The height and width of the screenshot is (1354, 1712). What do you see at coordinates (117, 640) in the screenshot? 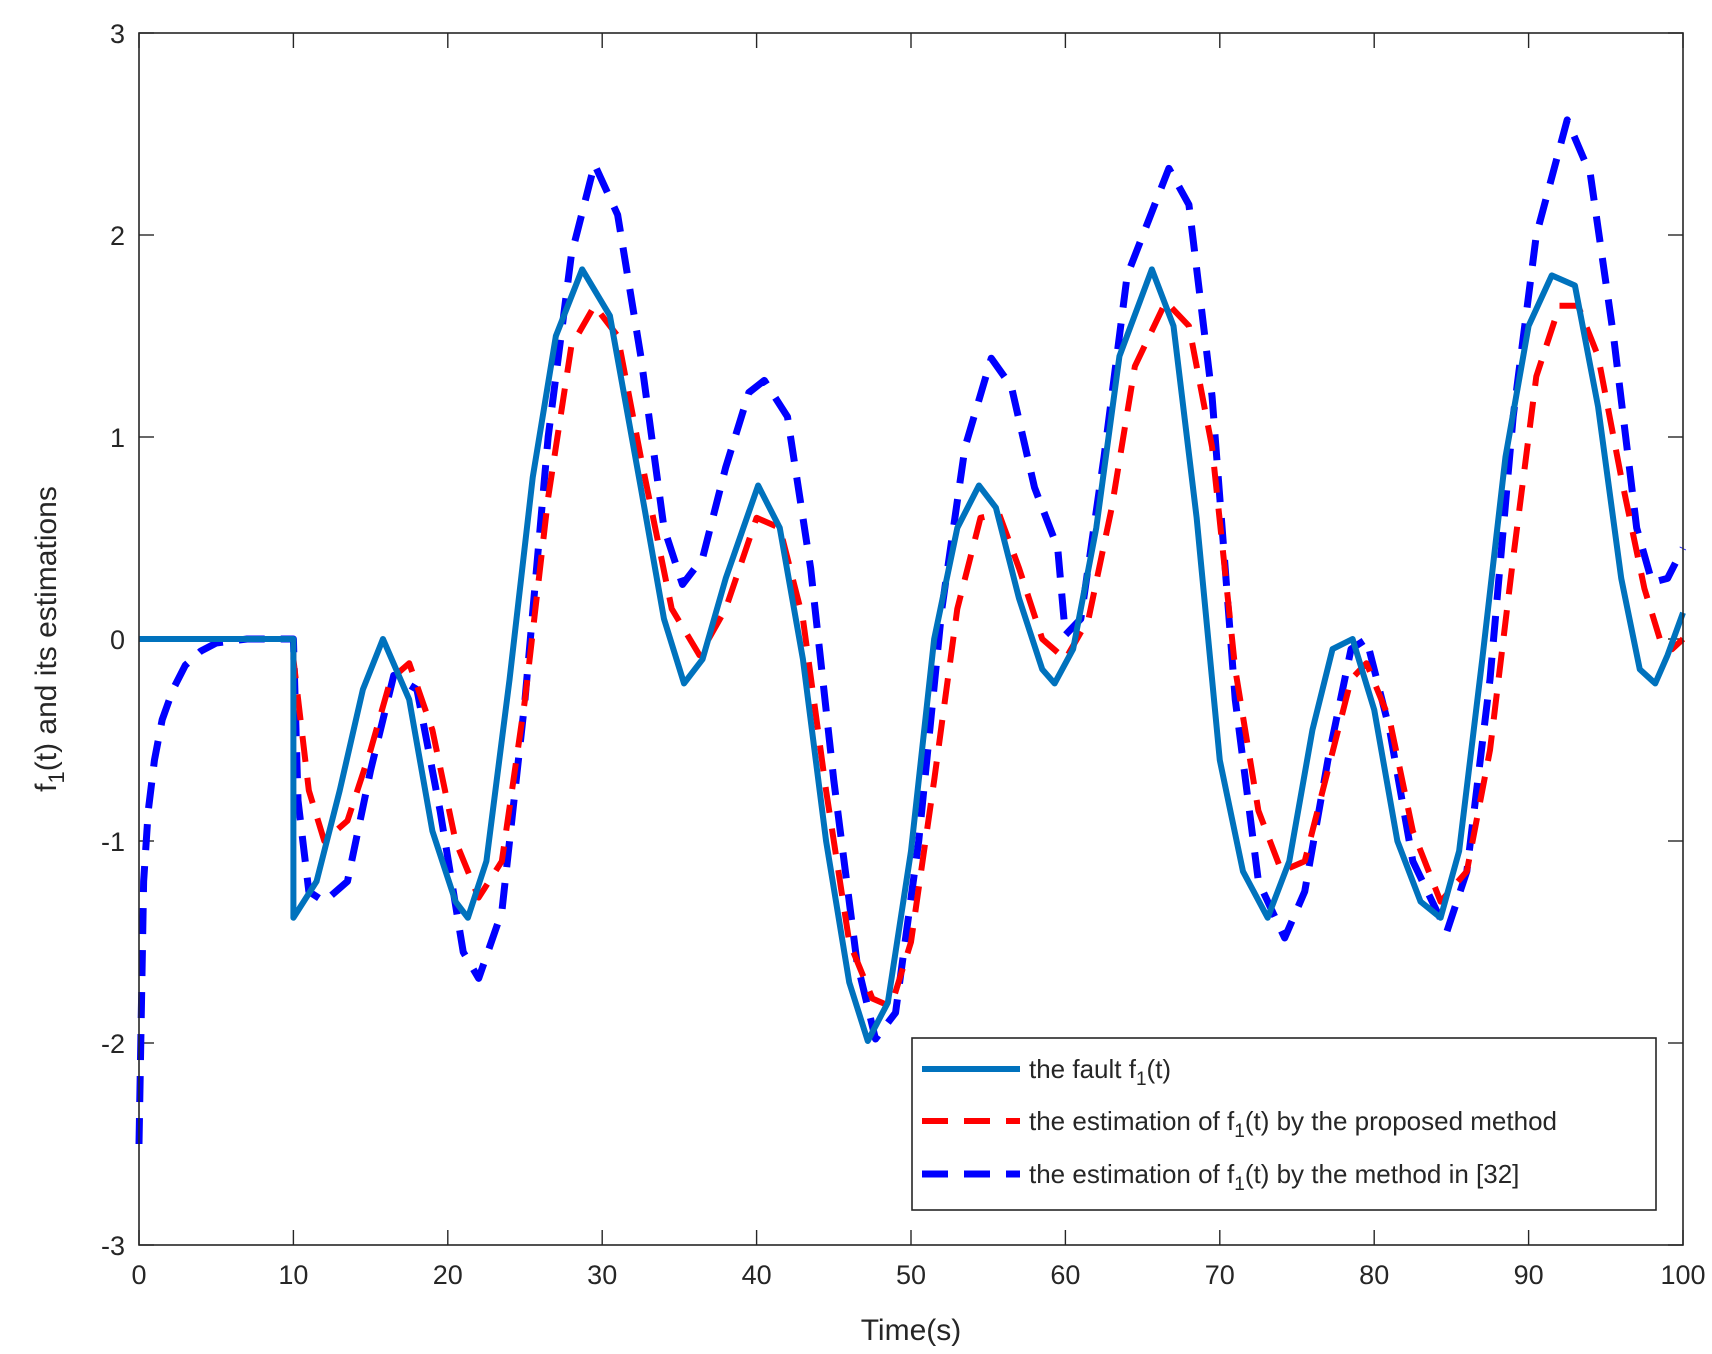
I see `y-tick-label: 0` at bounding box center [117, 640].